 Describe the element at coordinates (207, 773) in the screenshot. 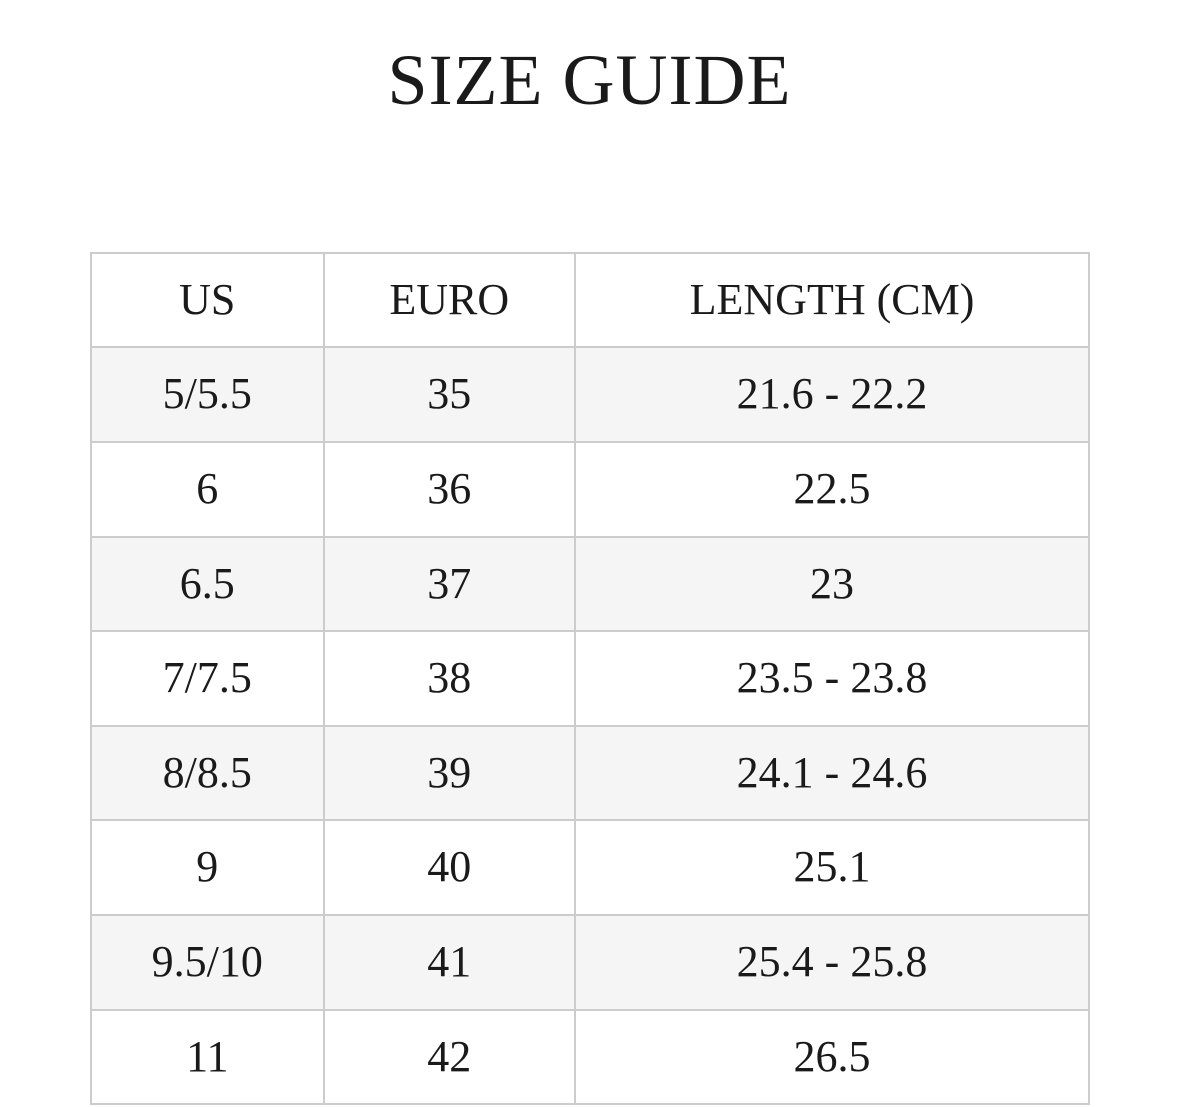

I see `table-cell: 8/8.5` at that location.